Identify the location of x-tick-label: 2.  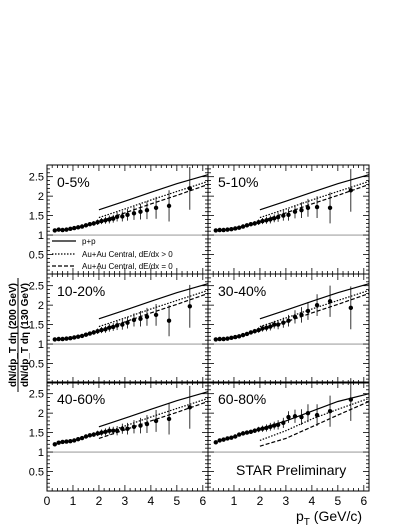
(260, 501).